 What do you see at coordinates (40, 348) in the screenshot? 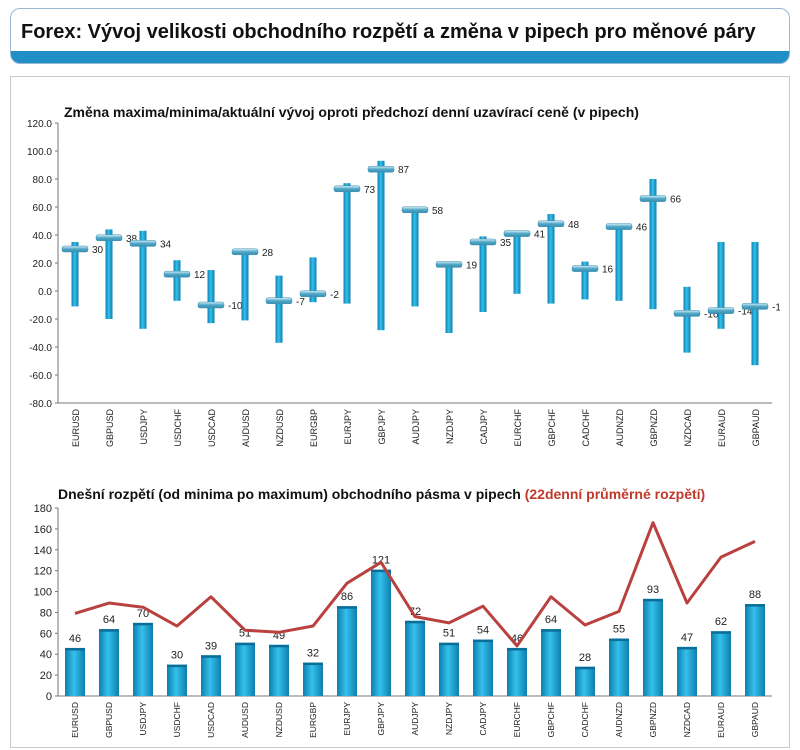
I see `y-tick-label: -40.0` at bounding box center [40, 348].